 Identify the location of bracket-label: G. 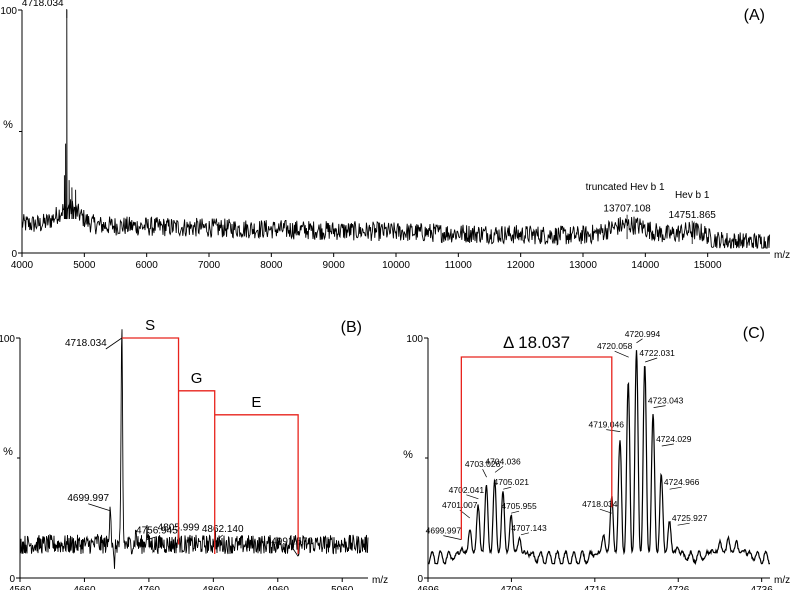
(197, 378).